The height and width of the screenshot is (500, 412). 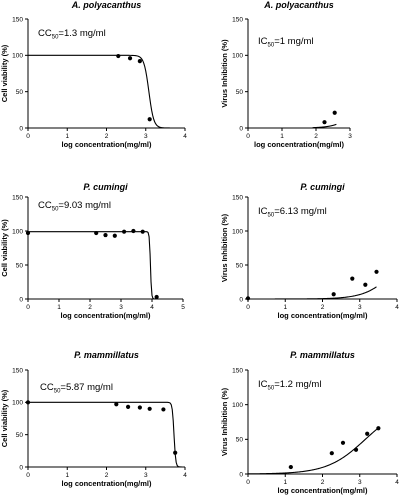 What do you see at coordinates (297, 384) in the screenshot?
I see `annotation-value: =1.2 mg/ml` at bounding box center [297, 384].